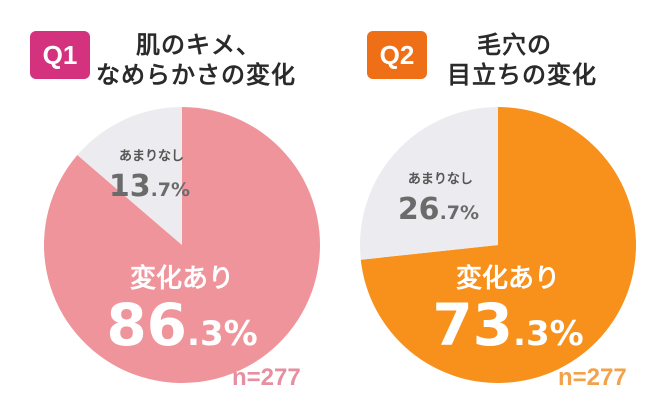 The width and height of the screenshot is (650, 416). I want to click on chart-title: 肌のキメ、 なめらかさの変化, so click(196, 60).